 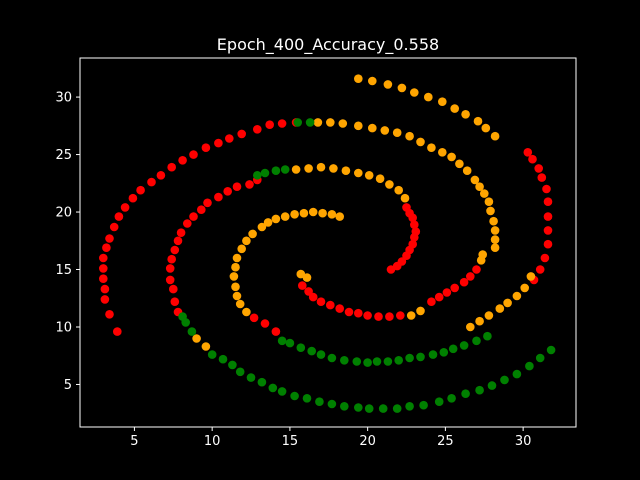 What do you see at coordinates (445, 441) in the screenshot?
I see `x-tick-label: 25` at bounding box center [445, 441].